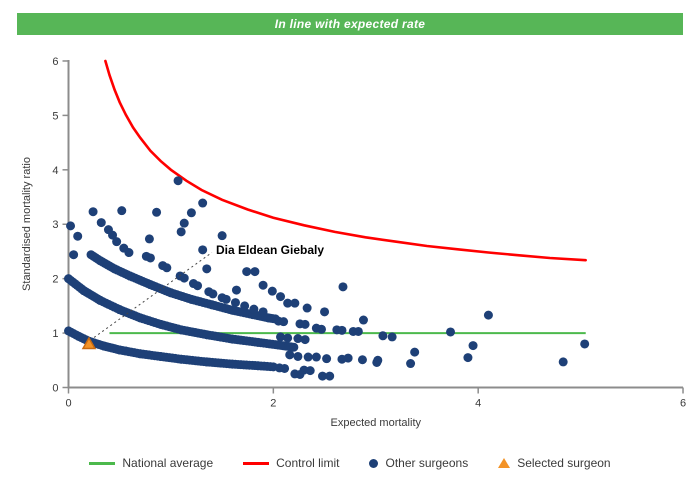 This screenshot has height=500, width=700. Describe the element at coordinates (102, 463) in the screenshot. I see `national-average-line-swatch` at that location.